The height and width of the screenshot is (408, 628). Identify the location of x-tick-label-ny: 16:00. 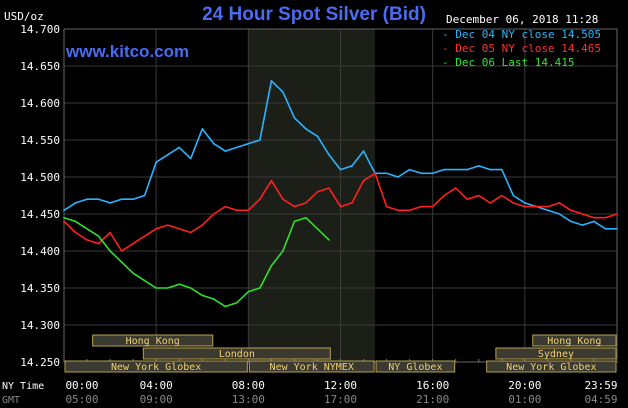
(432, 385).